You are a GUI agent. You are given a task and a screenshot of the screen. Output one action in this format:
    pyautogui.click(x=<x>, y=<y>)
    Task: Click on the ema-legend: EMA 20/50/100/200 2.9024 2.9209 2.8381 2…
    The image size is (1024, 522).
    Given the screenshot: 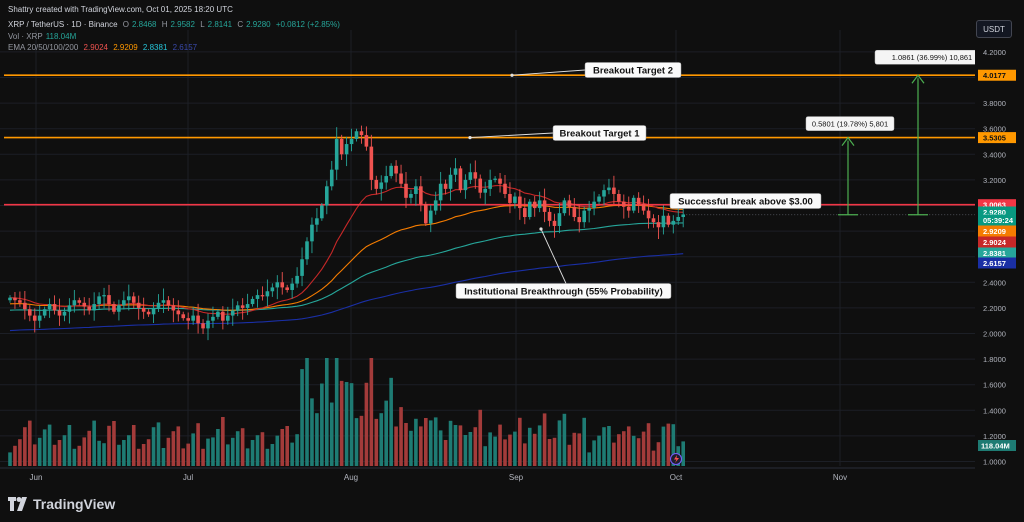 What is the action you would take?
    pyautogui.click(x=103, y=47)
    